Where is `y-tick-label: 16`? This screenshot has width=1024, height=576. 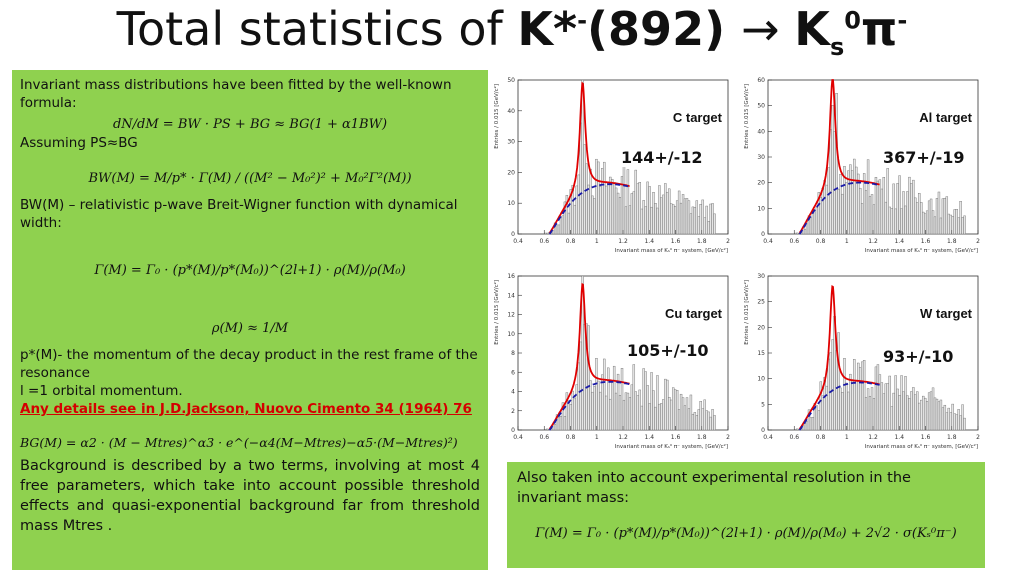 y-tick-label: 16 is located at coordinates (511, 276).